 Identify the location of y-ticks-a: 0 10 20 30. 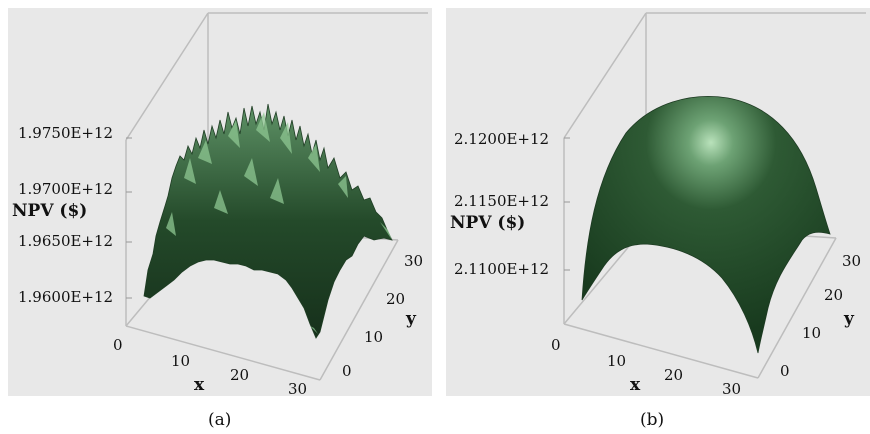
(382, 316).